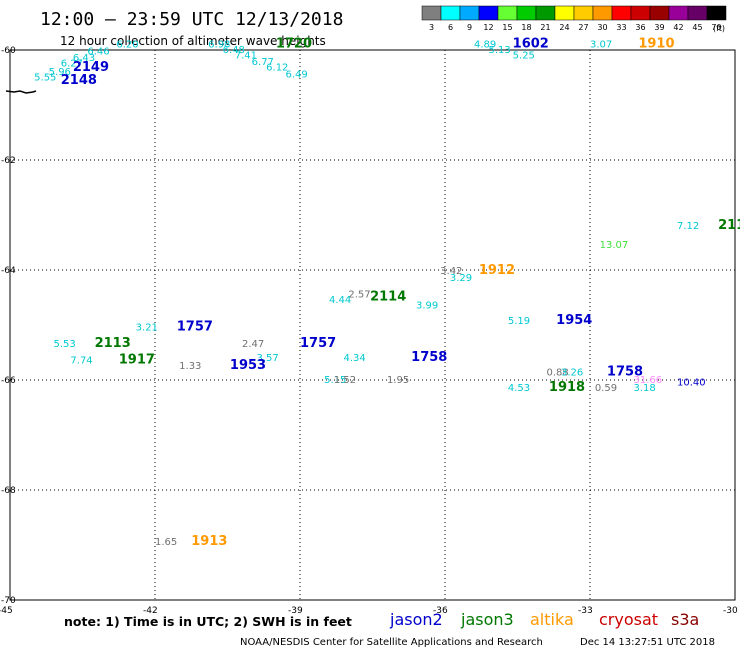 Image resolution: width=740 pixels, height=650 pixels. Describe the element at coordinates (691, 383) in the screenshot. I see `wave-height-value: 10.40` at that location.